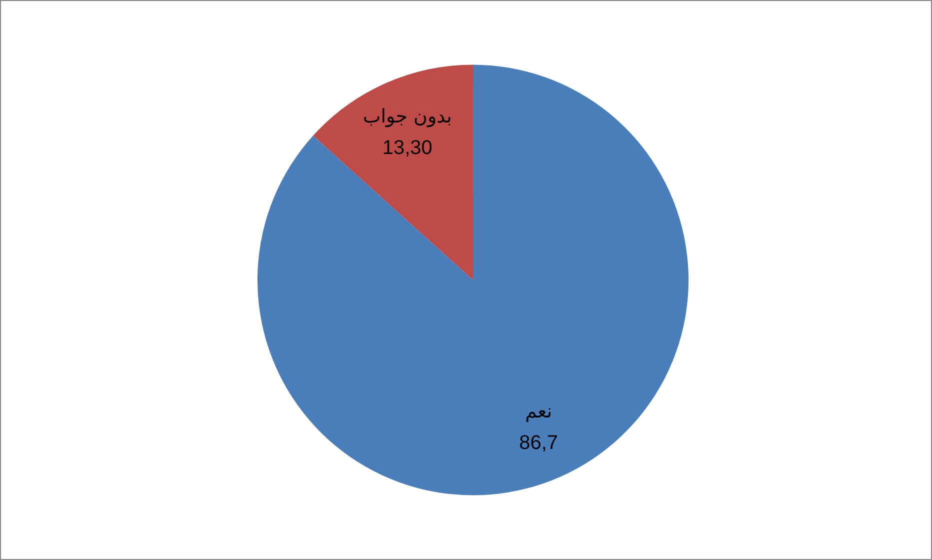 The height and width of the screenshot is (560, 932). I want to click on slice-label: بدون جواب, so click(407, 116).